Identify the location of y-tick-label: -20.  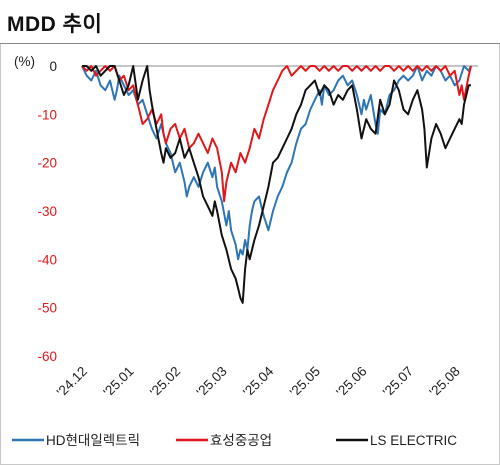
(47, 163).